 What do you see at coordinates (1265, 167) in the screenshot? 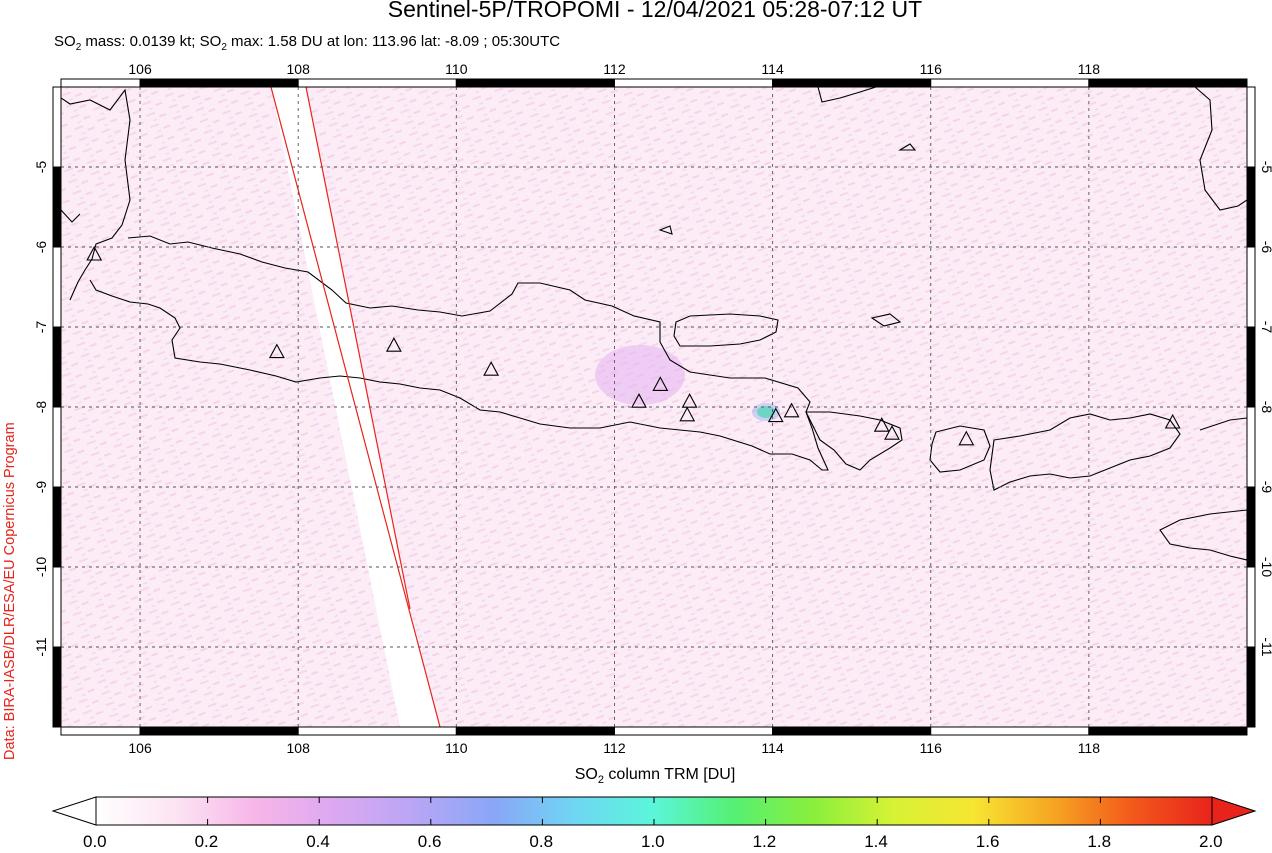
I see `lat-label-right: -5` at bounding box center [1265, 167].